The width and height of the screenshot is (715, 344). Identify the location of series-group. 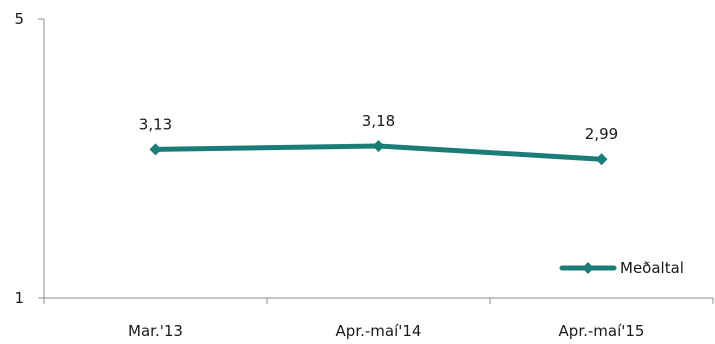
(378, 152).